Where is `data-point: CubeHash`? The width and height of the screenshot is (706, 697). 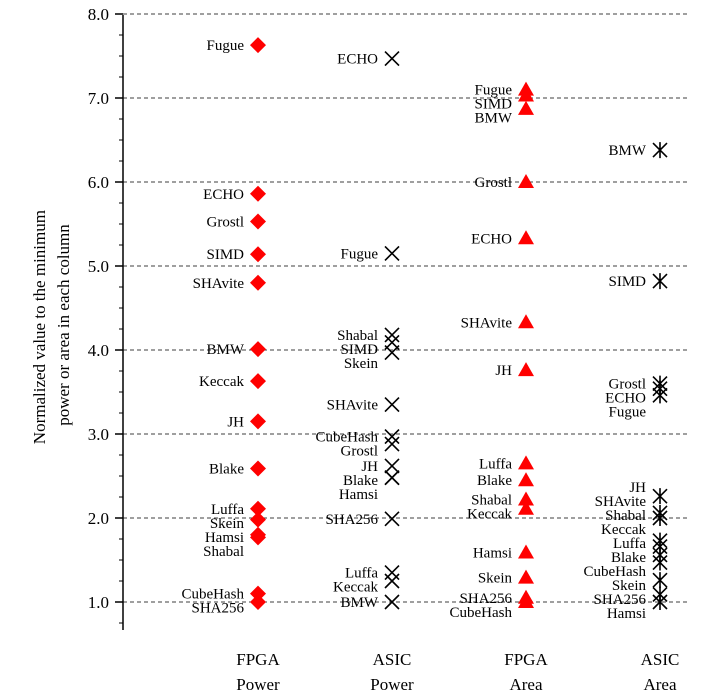
data-point: CubeHash is located at coordinates (358, 437).